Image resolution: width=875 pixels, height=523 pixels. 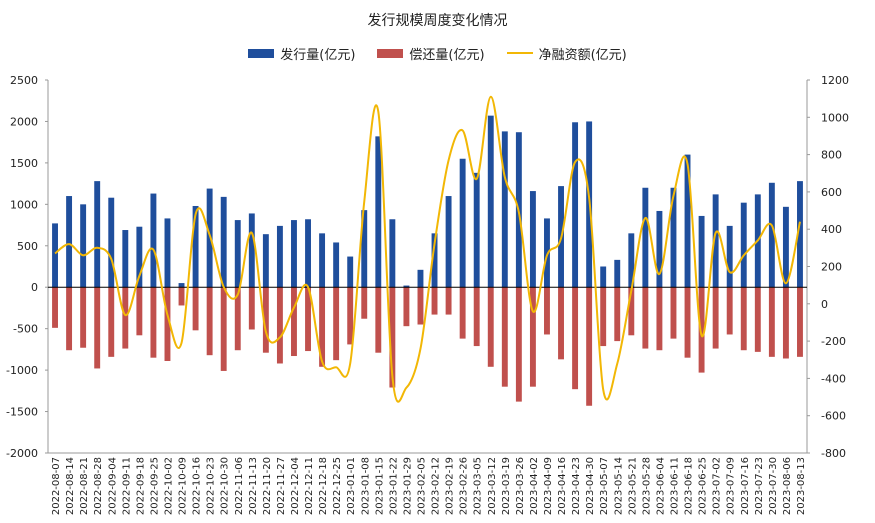 I want to click on x-tick-label: 2022-08-07, so click(x=56, y=486).